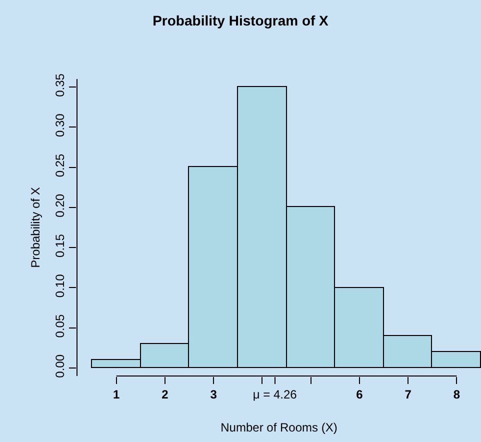 The width and height of the screenshot is (481, 442). I want to click on y-tick-label: 0.20, so click(60, 206).